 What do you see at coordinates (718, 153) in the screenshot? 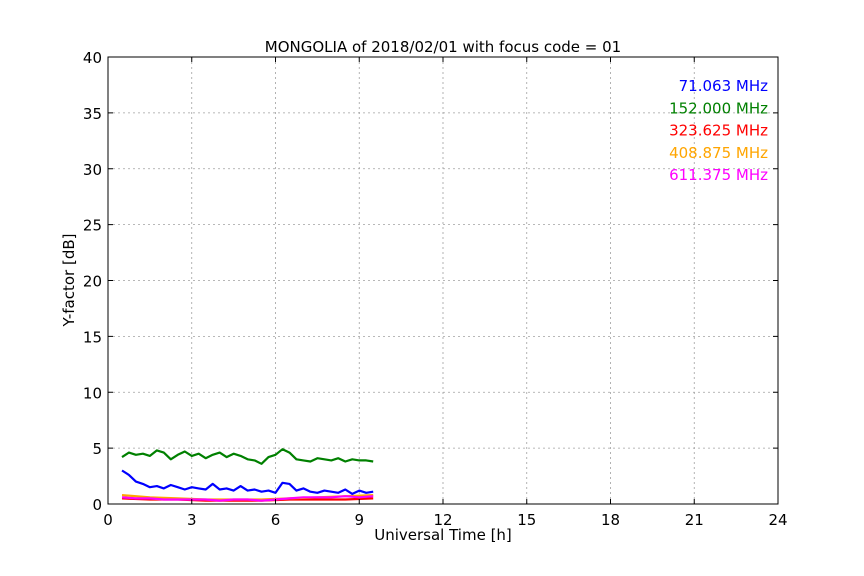
I see `legend-entry: 408.875 MHz` at bounding box center [718, 153].